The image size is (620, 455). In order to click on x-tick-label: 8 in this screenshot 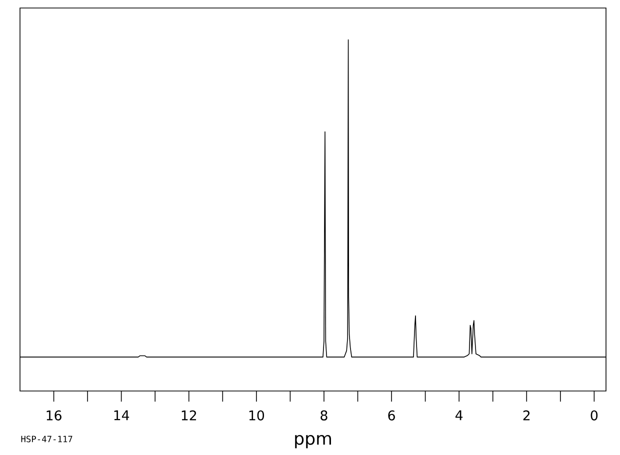, I will do `click(324, 415)`.